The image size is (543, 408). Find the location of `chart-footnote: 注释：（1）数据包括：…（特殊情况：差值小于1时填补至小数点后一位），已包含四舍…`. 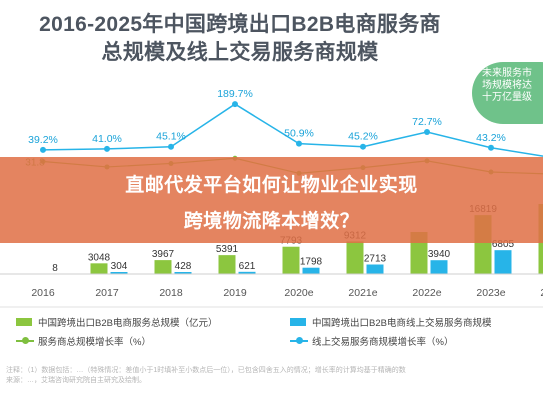

chart-footnote: 注释：（1）数据包括：…（特殊情况：差值小于1时填补至小数点后一位），已包含四舍… is located at coordinates (271, 376).